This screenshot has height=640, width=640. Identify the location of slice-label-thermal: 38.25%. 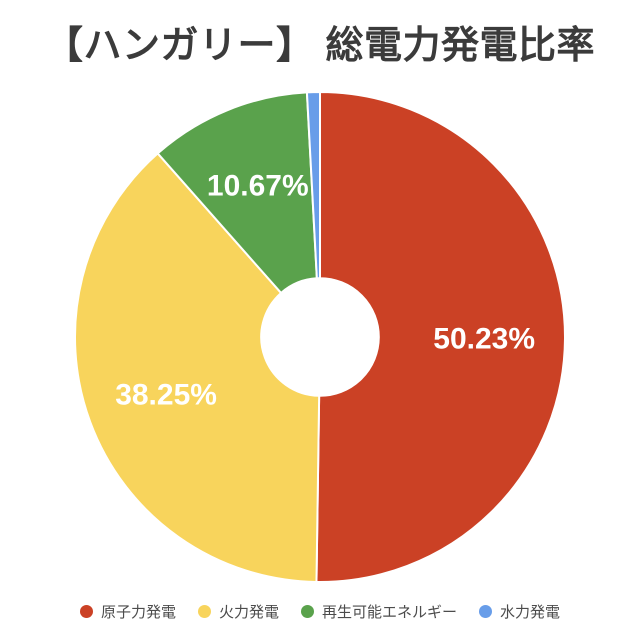
(166, 395).